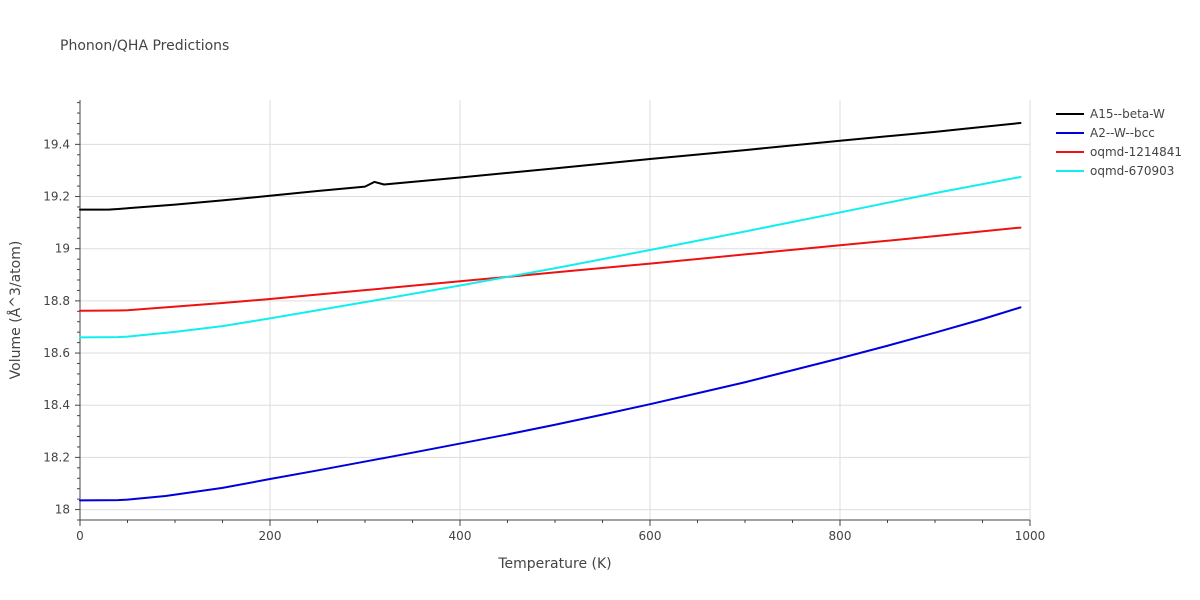 This screenshot has height=600, width=1200. Describe the element at coordinates (460, 536) in the screenshot. I see `x-tick-label: 400` at that location.